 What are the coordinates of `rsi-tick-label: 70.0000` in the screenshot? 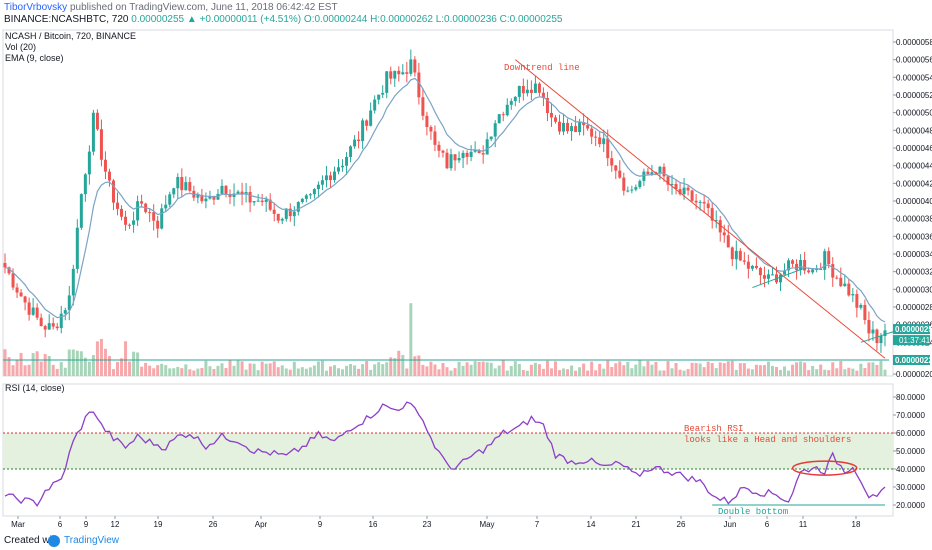 It's located at (910, 415).